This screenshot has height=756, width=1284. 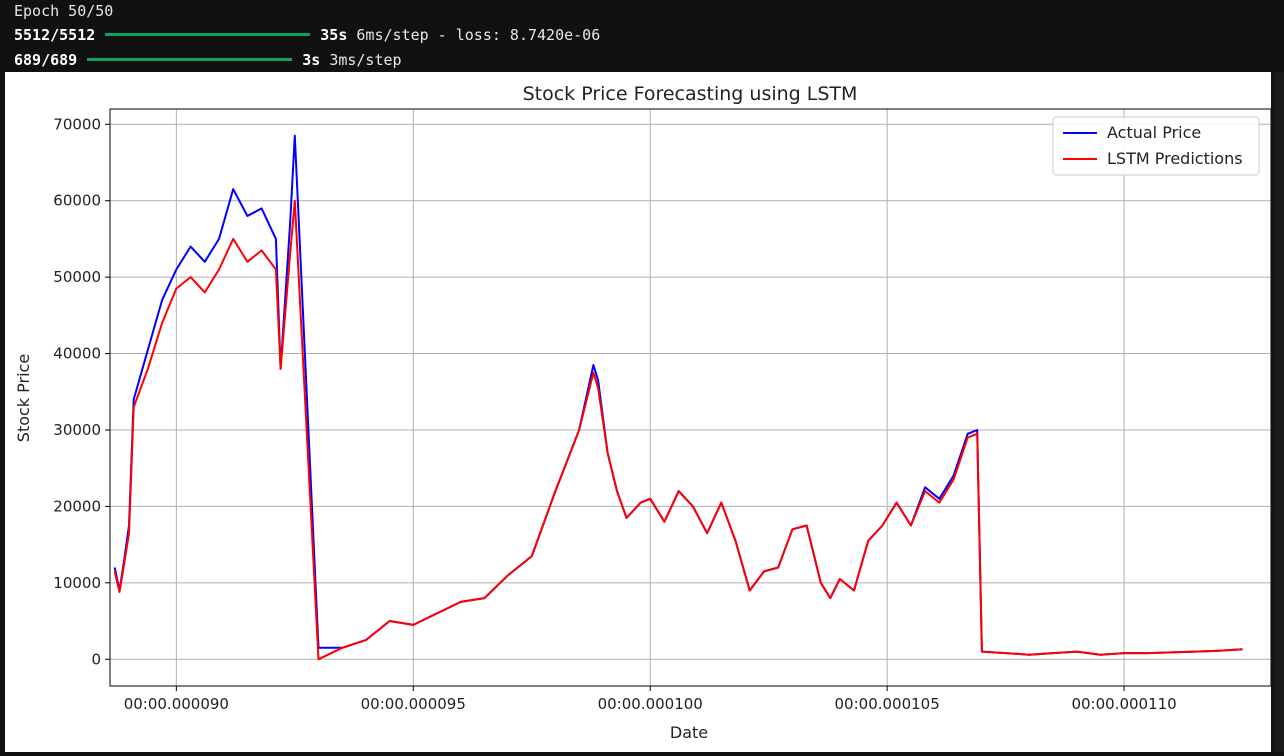 I want to click on train-progress-line: 5512/5512 35s 6ms/step - loss: 8.7420e-06, so click(x=307, y=35).